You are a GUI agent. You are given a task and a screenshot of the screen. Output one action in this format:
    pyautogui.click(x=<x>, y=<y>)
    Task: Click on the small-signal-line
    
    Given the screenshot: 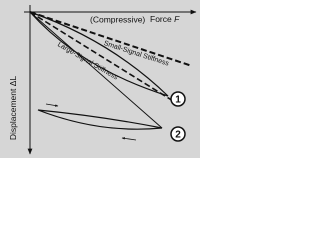 What is the action you would take?
    pyautogui.click(x=111, y=39)
    